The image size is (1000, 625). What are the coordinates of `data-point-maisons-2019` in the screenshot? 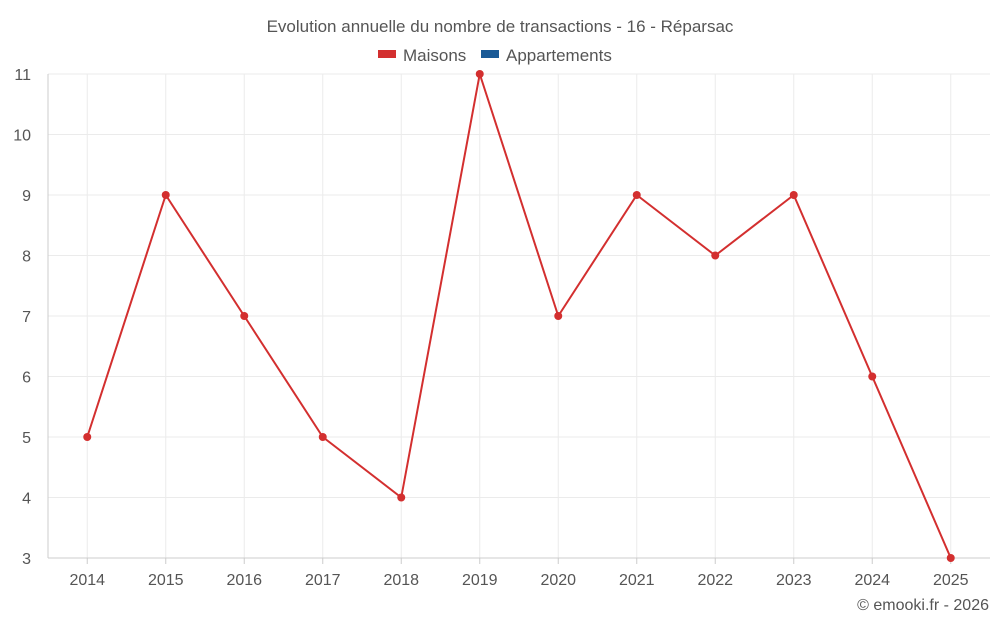 It's located at (479, 74).